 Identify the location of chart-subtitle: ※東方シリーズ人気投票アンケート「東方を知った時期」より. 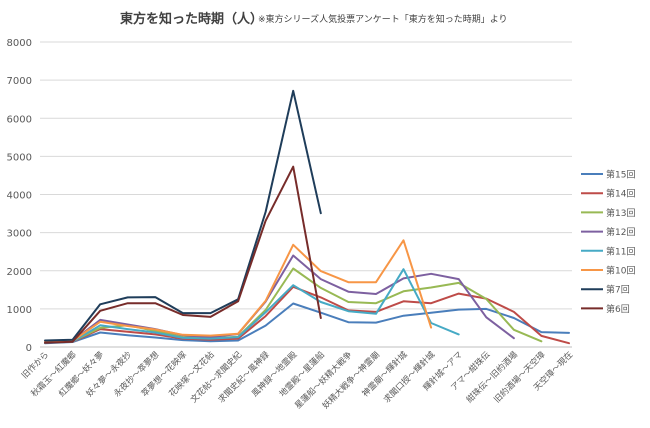
(383, 19).